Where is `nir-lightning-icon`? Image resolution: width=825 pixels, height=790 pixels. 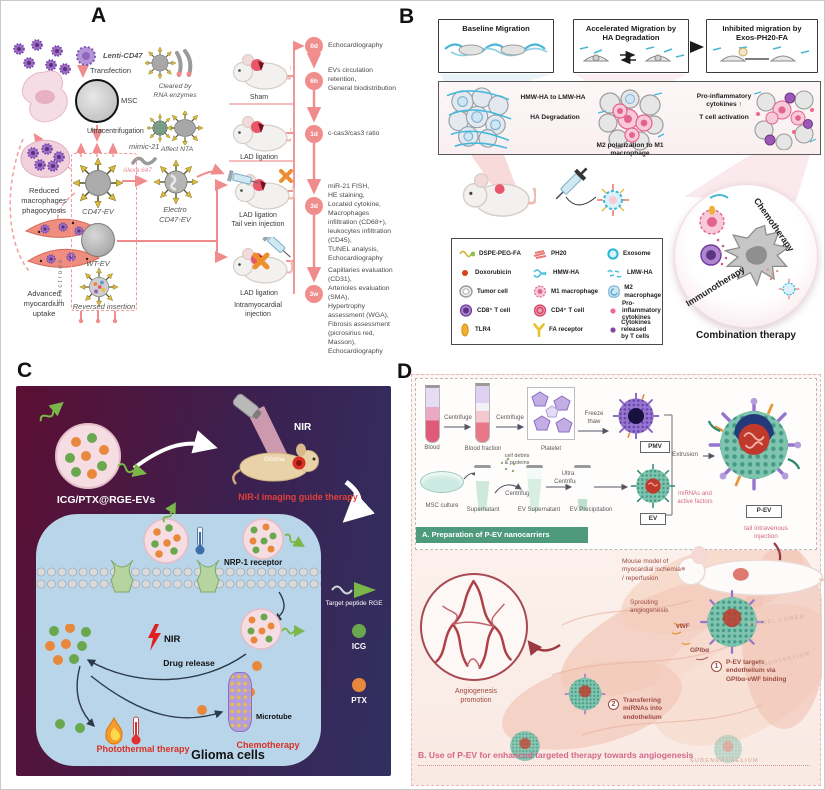 nir-lightning-icon is located at coordinates (154, 637).